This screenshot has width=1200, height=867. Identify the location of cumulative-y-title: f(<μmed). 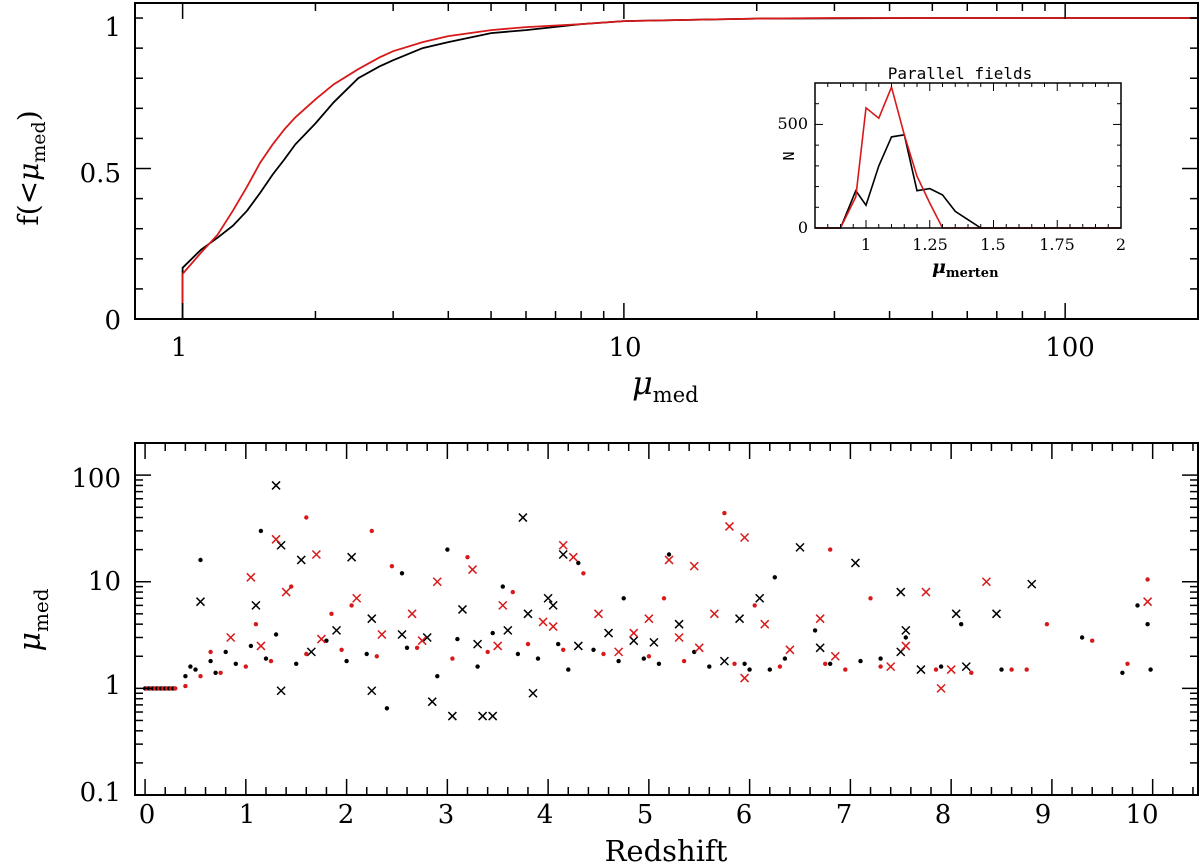
(31, 167).